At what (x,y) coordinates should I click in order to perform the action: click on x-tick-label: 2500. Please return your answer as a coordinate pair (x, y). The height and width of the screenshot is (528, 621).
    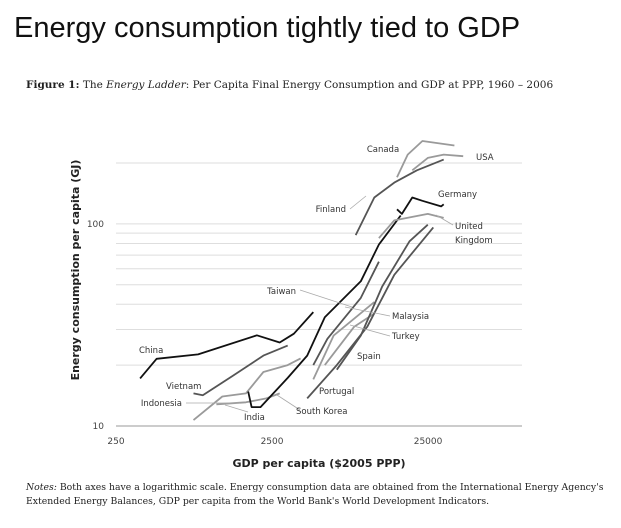
    Looking at the image, I should click on (272, 442).